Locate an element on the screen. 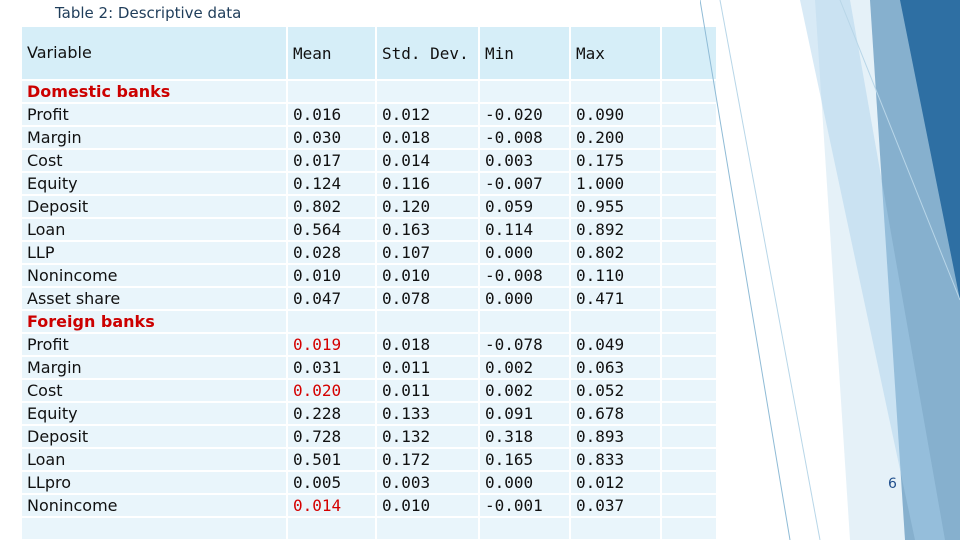  table-row: LLpro 0.005 0.003 0.000 0.012 is located at coordinates (368, 482).